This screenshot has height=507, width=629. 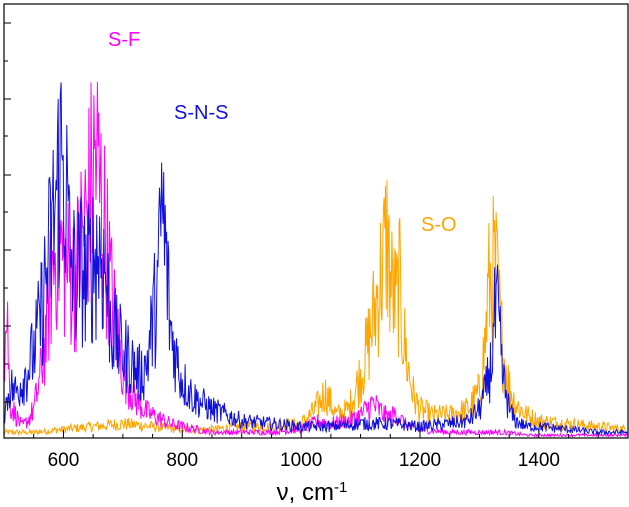 What do you see at coordinates (305, 492) in the screenshot?
I see `x-axis-title-main: ν, cm` at bounding box center [305, 492].